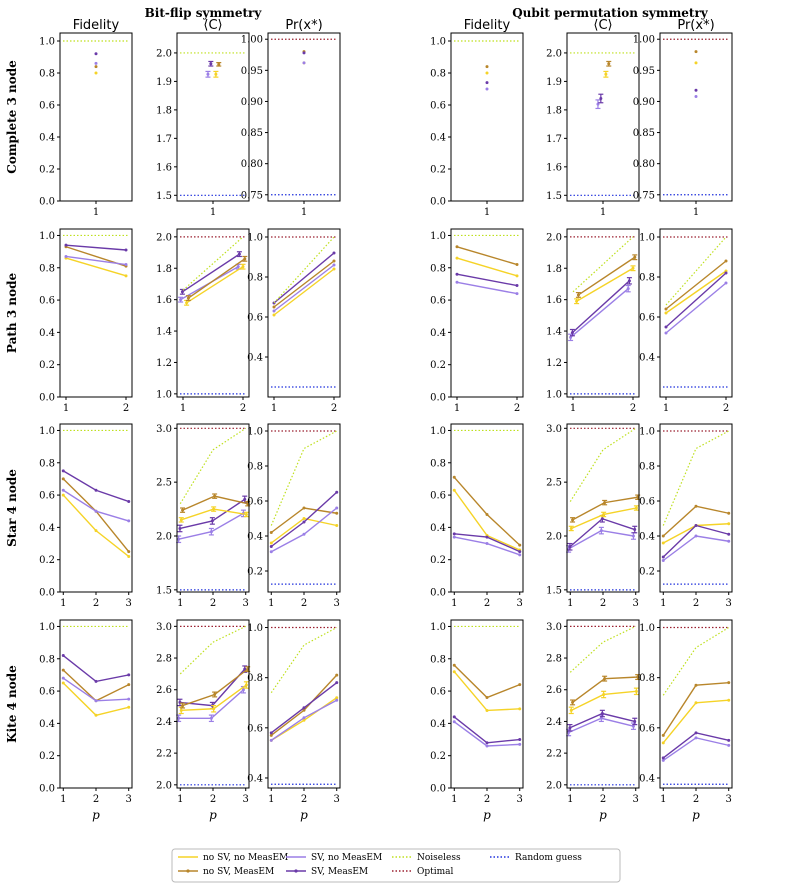  What do you see at coordinates (12, 508) in the screenshot?
I see `row-label: Star 4 node` at bounding box center [12, 508].